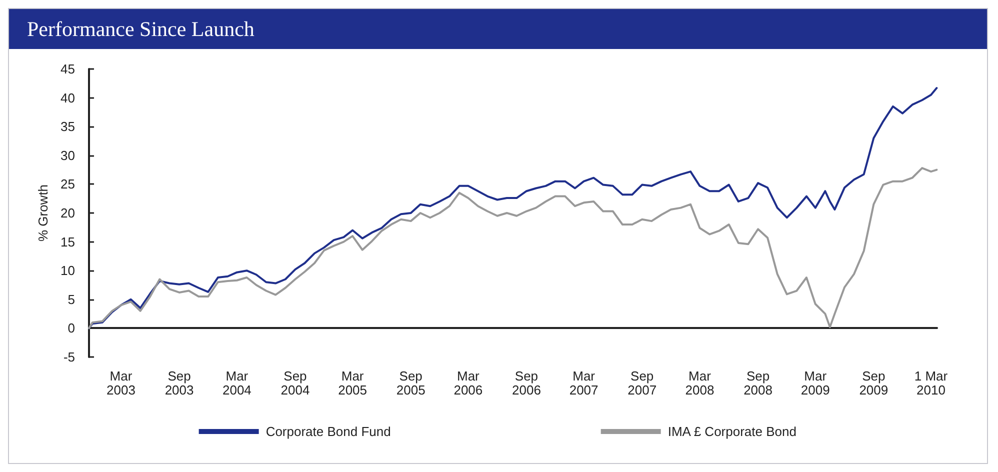  Describe the element at coordinates (179, 383) in the screenshot. I see `x-tick-label: Sep 2003` at that location.